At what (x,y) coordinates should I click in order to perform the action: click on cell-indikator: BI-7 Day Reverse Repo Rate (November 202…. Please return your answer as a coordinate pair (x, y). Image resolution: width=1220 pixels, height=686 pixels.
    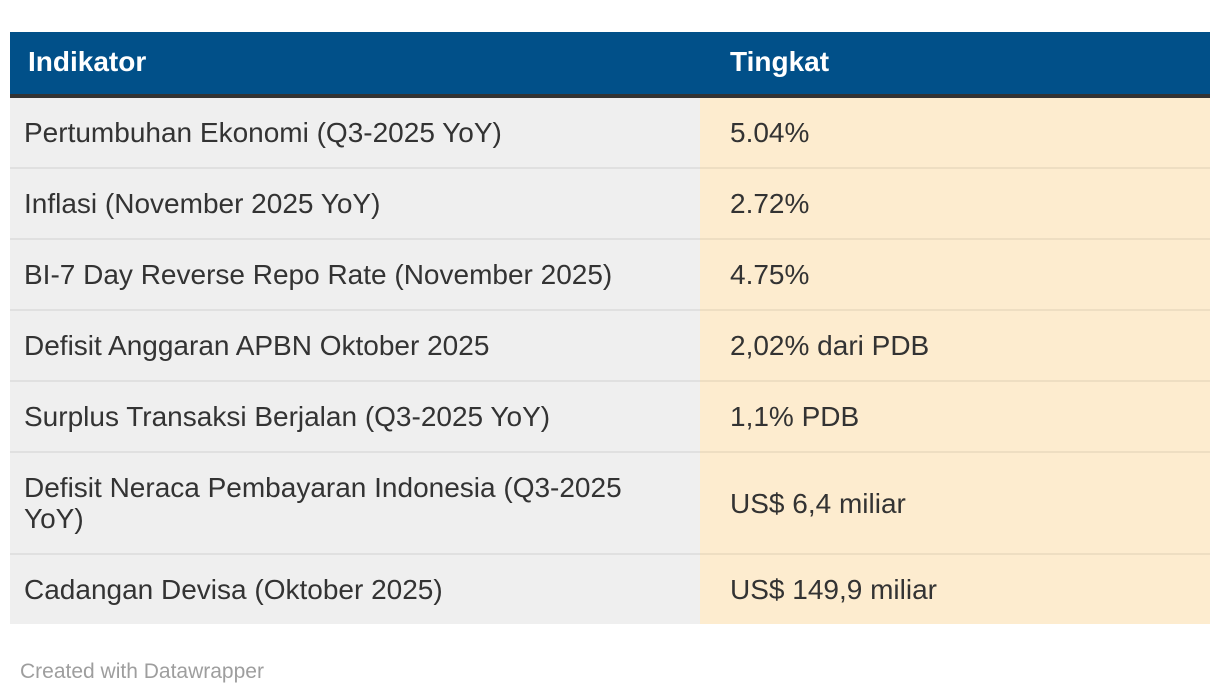
    Looking at the image, I should click on (355, 274).